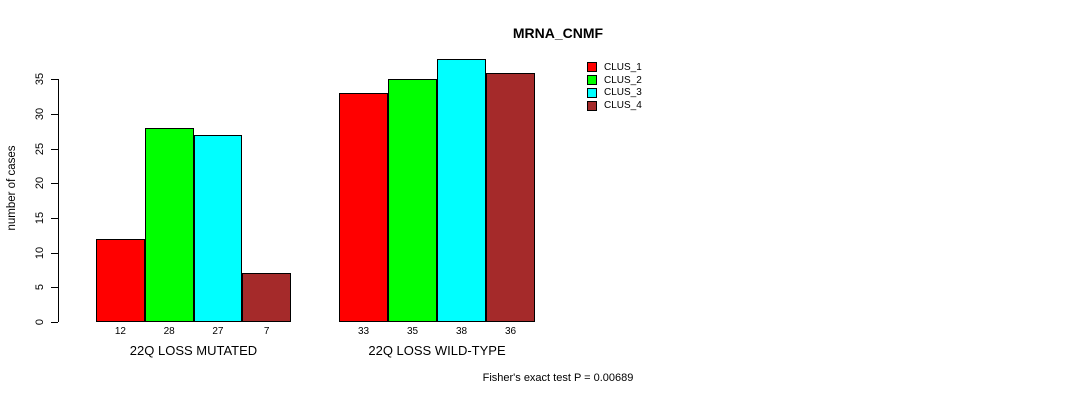  What do you see at coordinates (266, 331) in the screenshot?
I see `bar-value-label: 7` at bounding box center [266, 331].